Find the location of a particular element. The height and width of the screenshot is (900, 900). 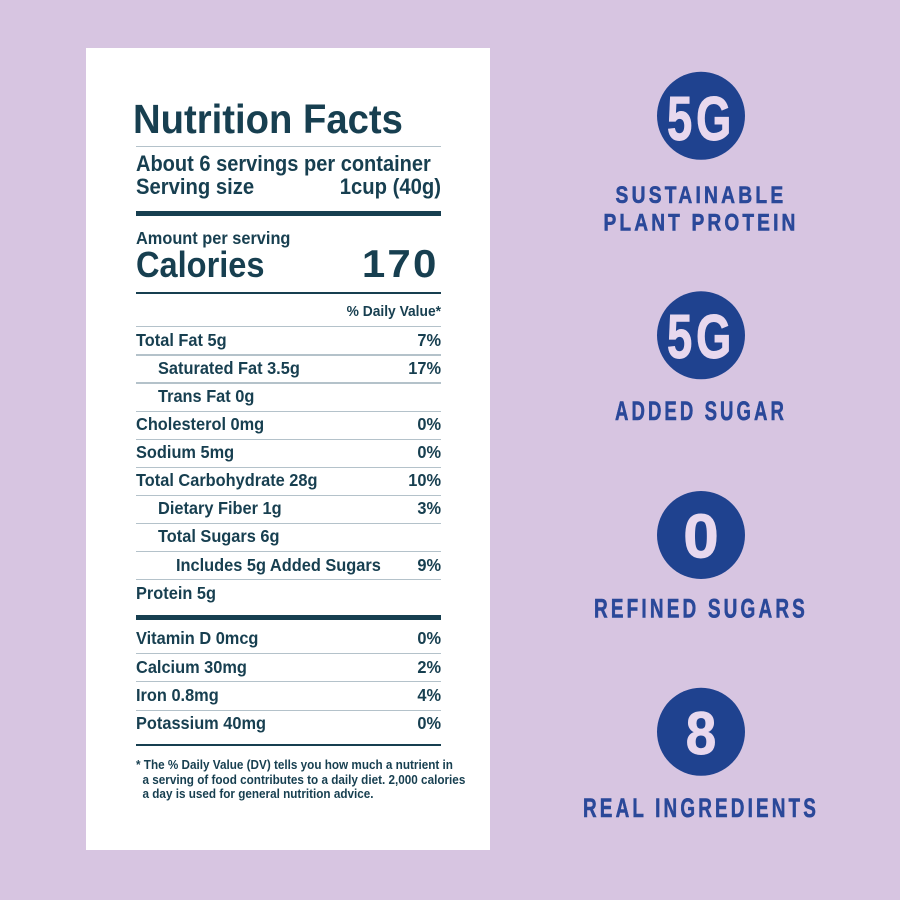

svg-text: REFINED SUGARS is located at coordinates (701, 609).